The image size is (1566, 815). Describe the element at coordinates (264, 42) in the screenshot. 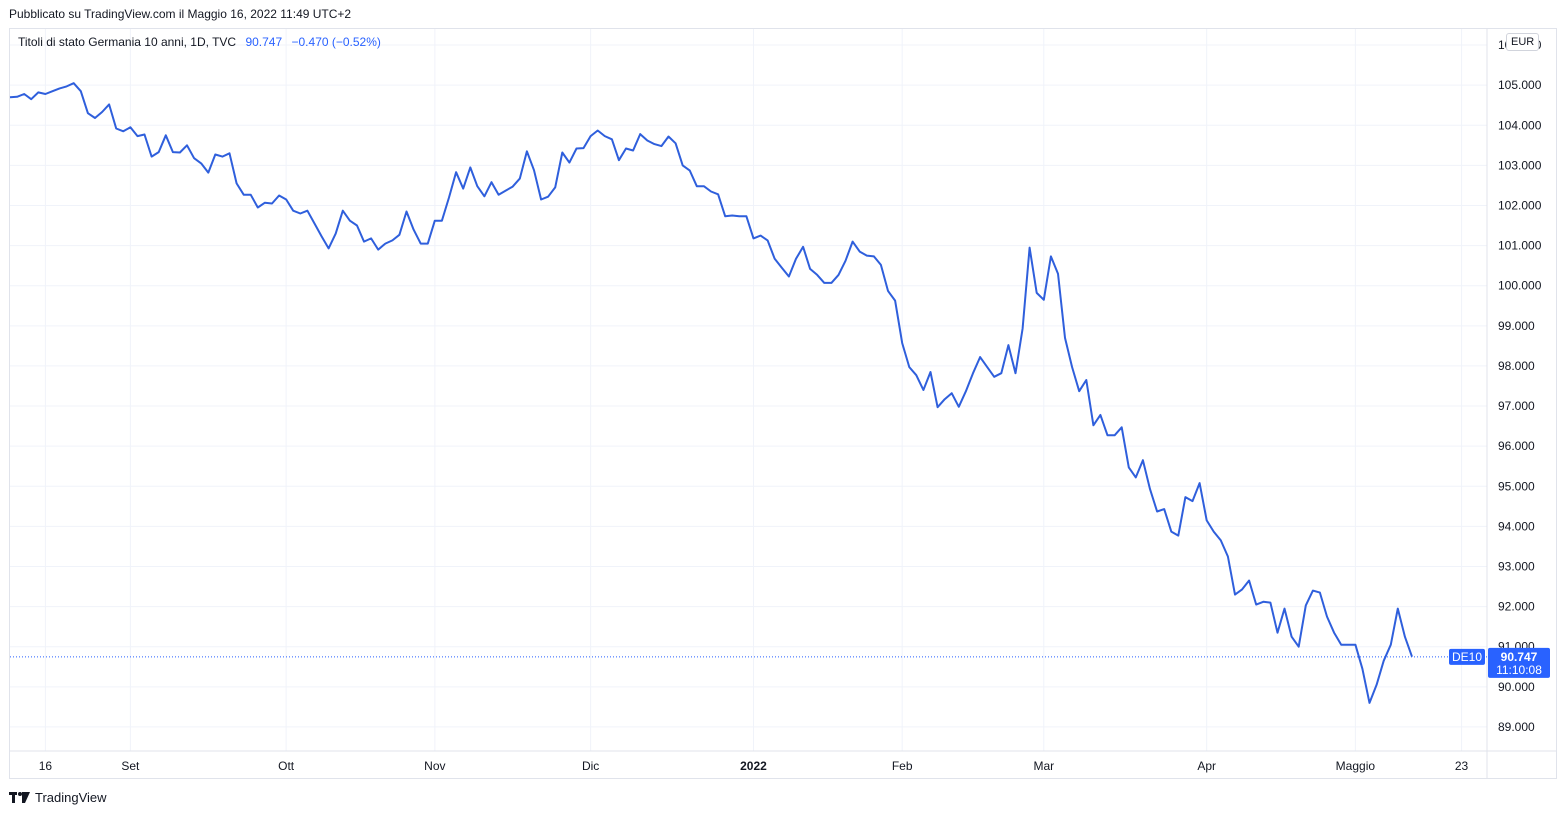

I see `legend-last-value: 90.747` at that location.